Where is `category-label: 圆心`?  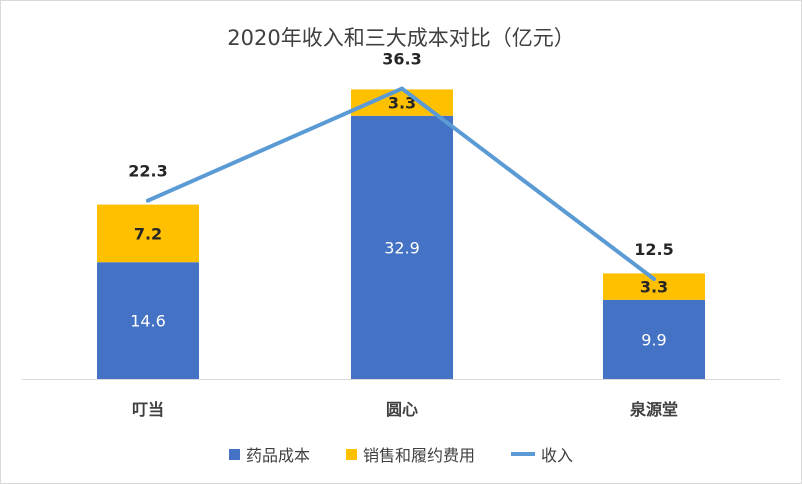 category-label: 圆心 is located at coordinates (402, 409).